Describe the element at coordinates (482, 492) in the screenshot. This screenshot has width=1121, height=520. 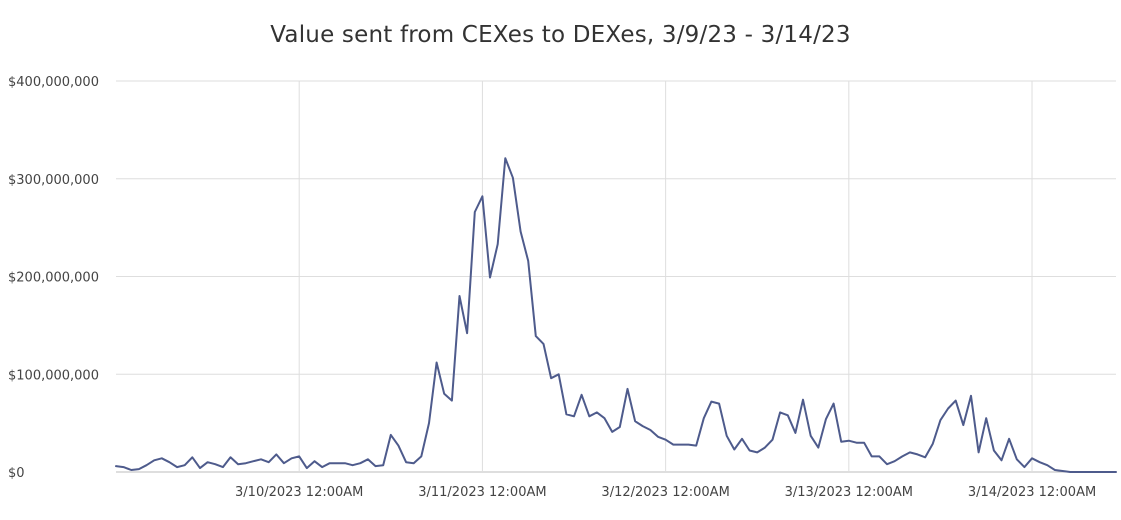
I see `x-tick-label: 3/11/2023 12:00AM` at that location.